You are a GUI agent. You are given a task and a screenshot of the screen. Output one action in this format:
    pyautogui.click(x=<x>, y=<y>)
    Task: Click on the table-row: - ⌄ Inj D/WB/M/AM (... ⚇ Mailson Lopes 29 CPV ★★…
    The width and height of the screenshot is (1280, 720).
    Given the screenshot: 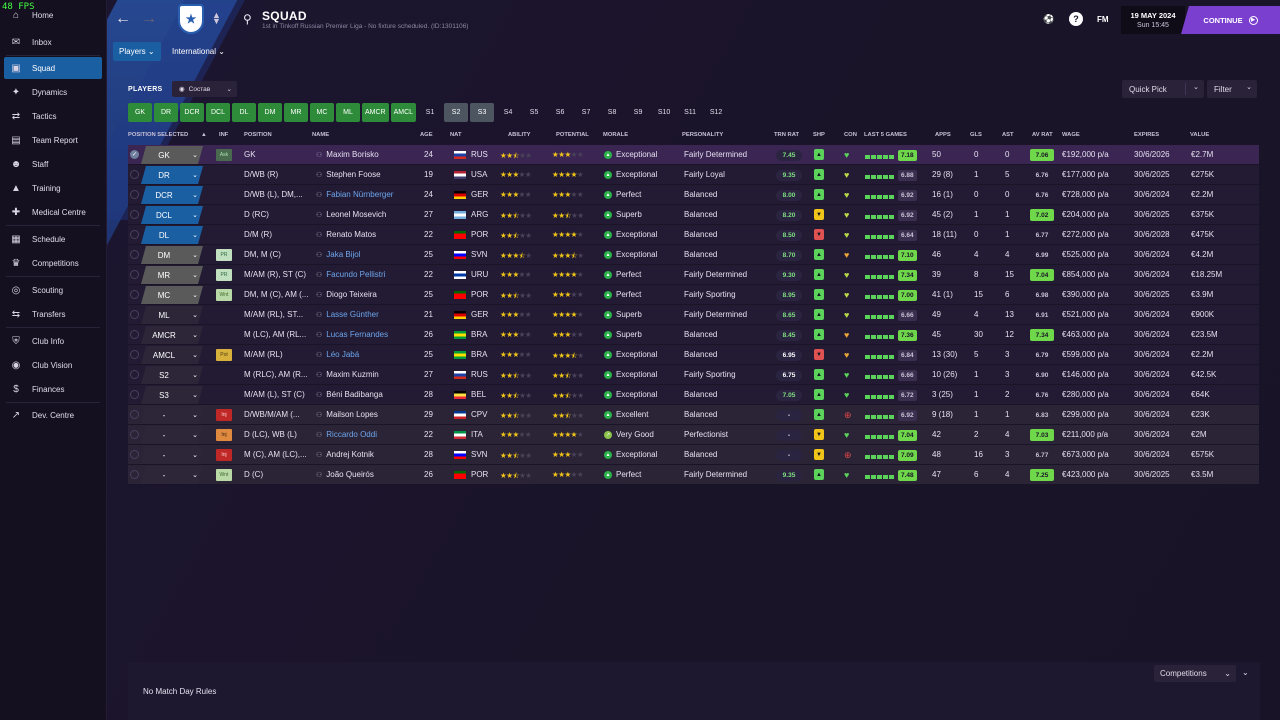 What is the action you would take?
    pyautogui.click(x=693, y=415)
    